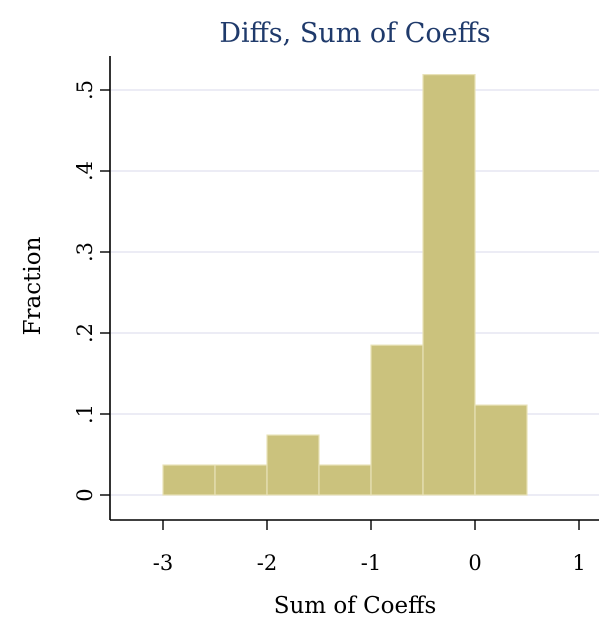 Image resolution: width=599 pixels, height=618 pixels. What do you see at coordinates (354, 33) in the screenshot?
I see `chart-title: Diffs, Sum of Coeffs` at bounding box center [354, 33].